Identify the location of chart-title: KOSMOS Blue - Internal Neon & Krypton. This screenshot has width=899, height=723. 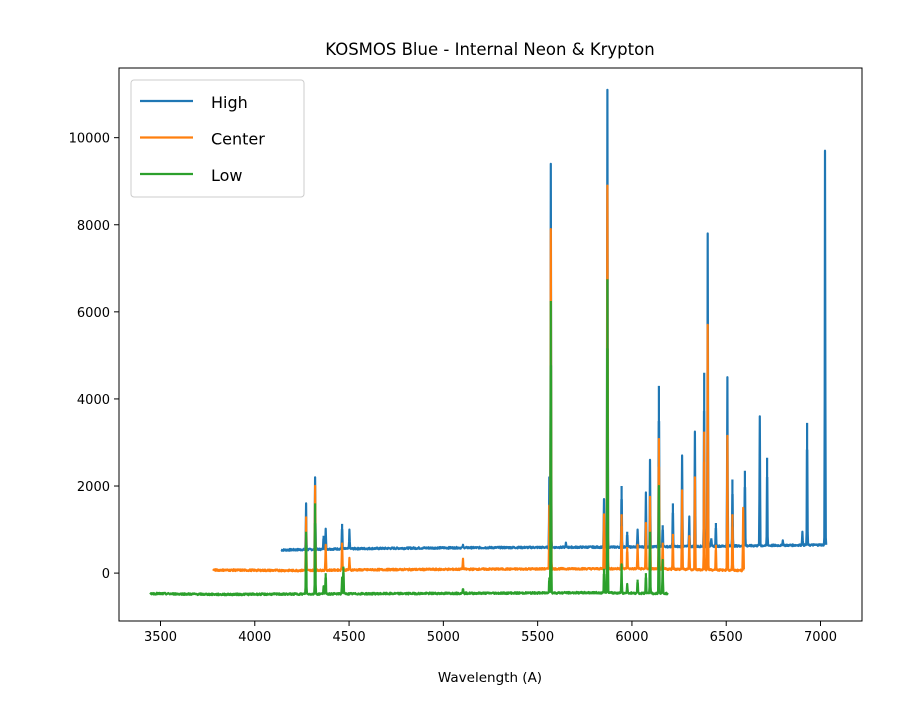
(489, 49).